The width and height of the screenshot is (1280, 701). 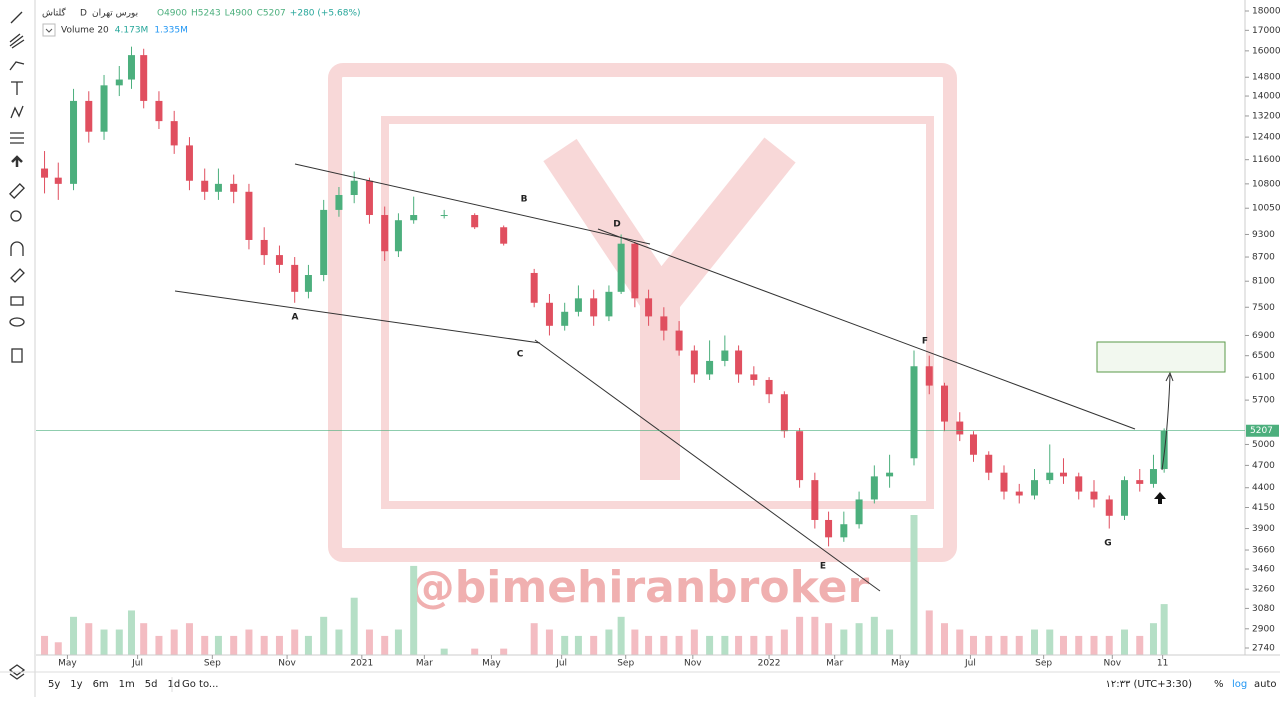 I want to click on range-button: 6m, so click(x=101, y=684).